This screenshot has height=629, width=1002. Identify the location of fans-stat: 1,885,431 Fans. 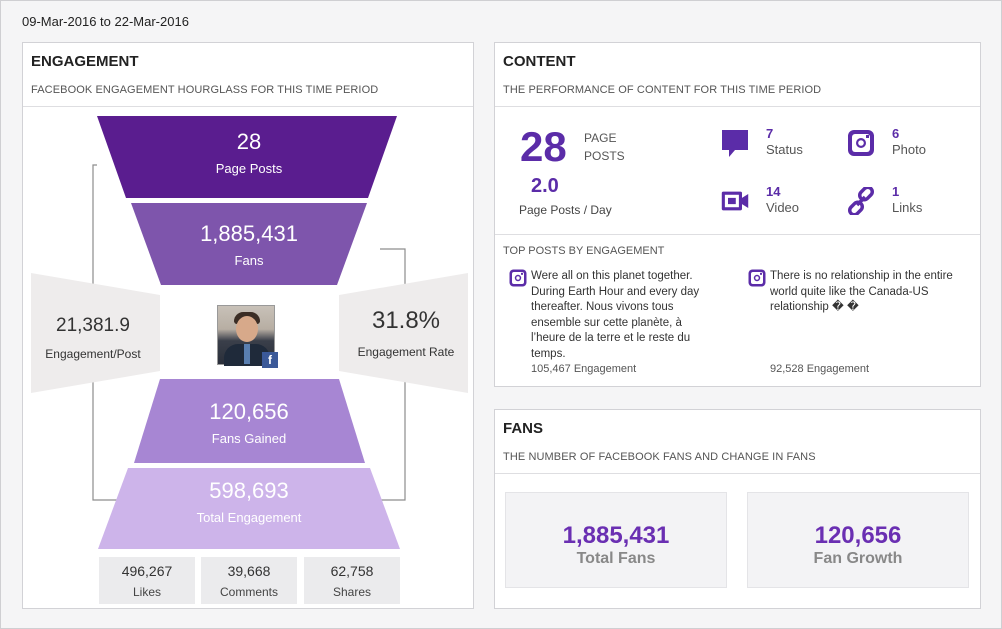
(249, 244).